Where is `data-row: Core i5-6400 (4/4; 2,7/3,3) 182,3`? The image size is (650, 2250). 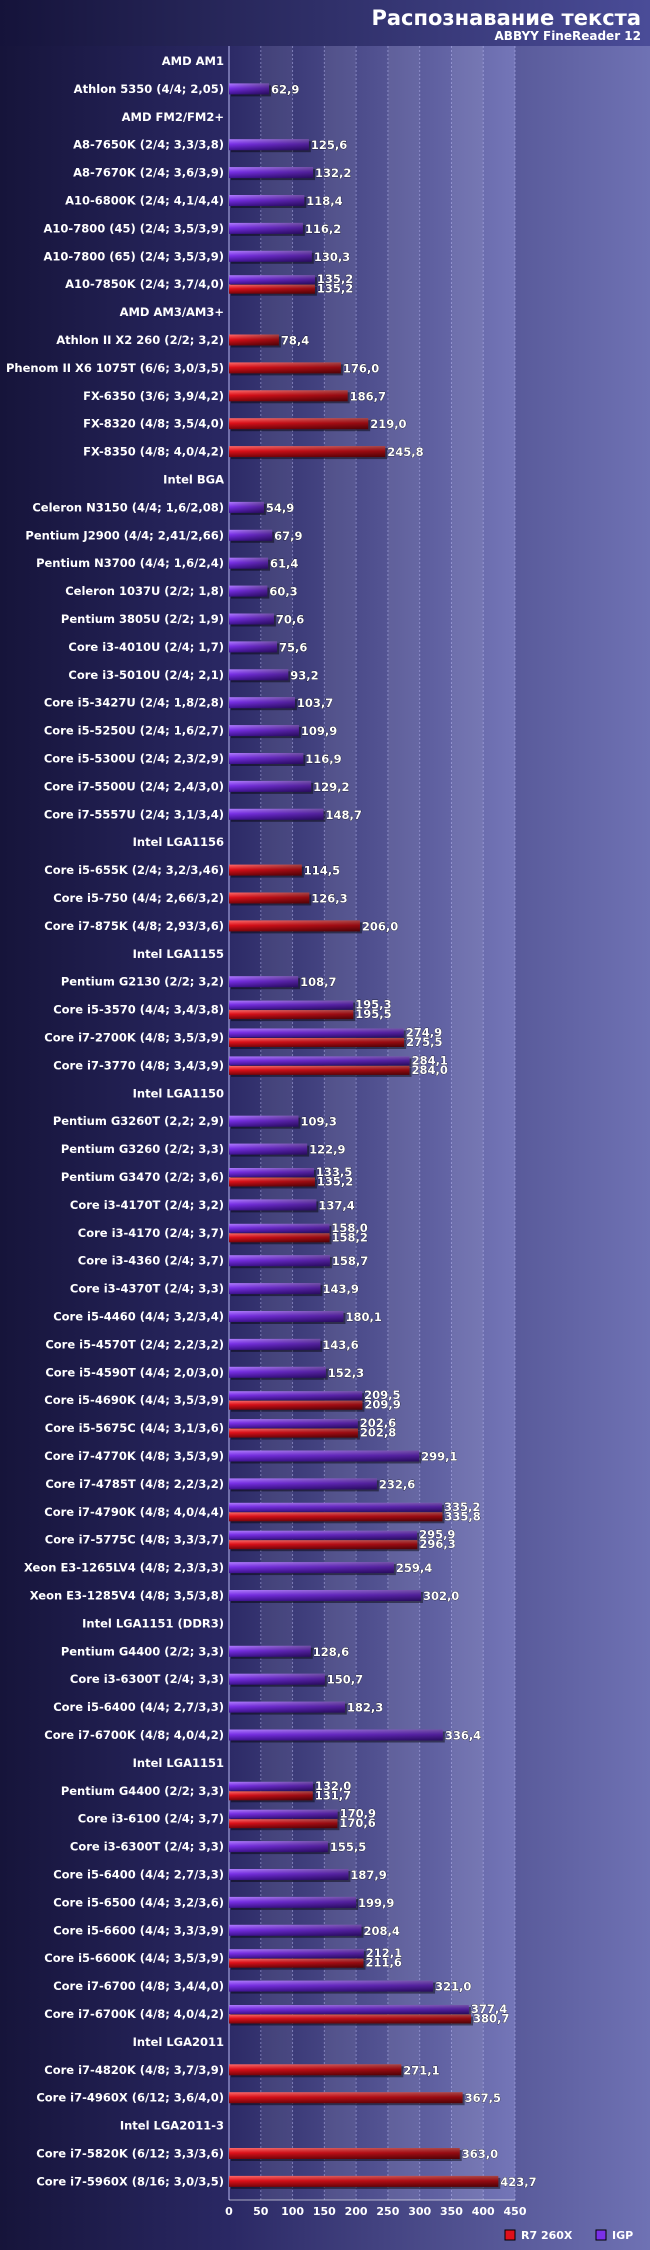
data-row: Core i5-6400 (4/4; 2,7/3,3) 182,3 is located at coordinates (218, 1707).